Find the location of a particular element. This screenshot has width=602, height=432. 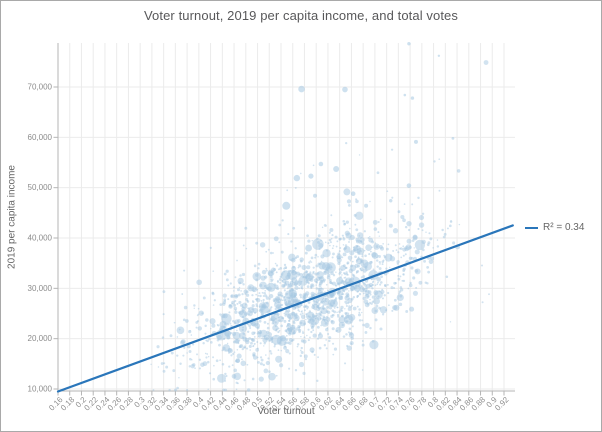

svg-text: 50,000 is located at coordinates (40, 187).